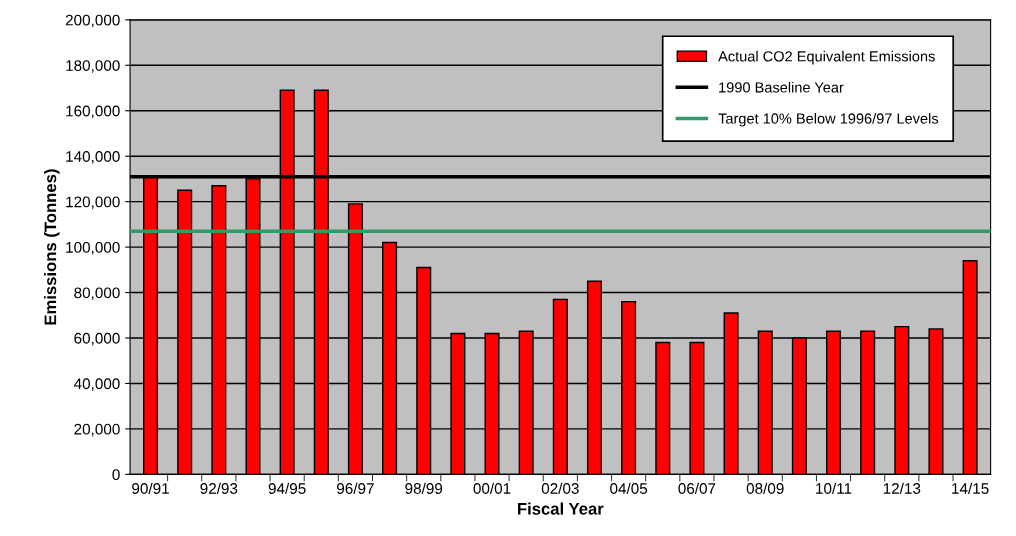 This screenshot has width=1016, height=536. Describe the element at coordinates (828, 119) in the screenshot. I see `legend-label: Target 10% Below 1996/97 Levels` at that location.